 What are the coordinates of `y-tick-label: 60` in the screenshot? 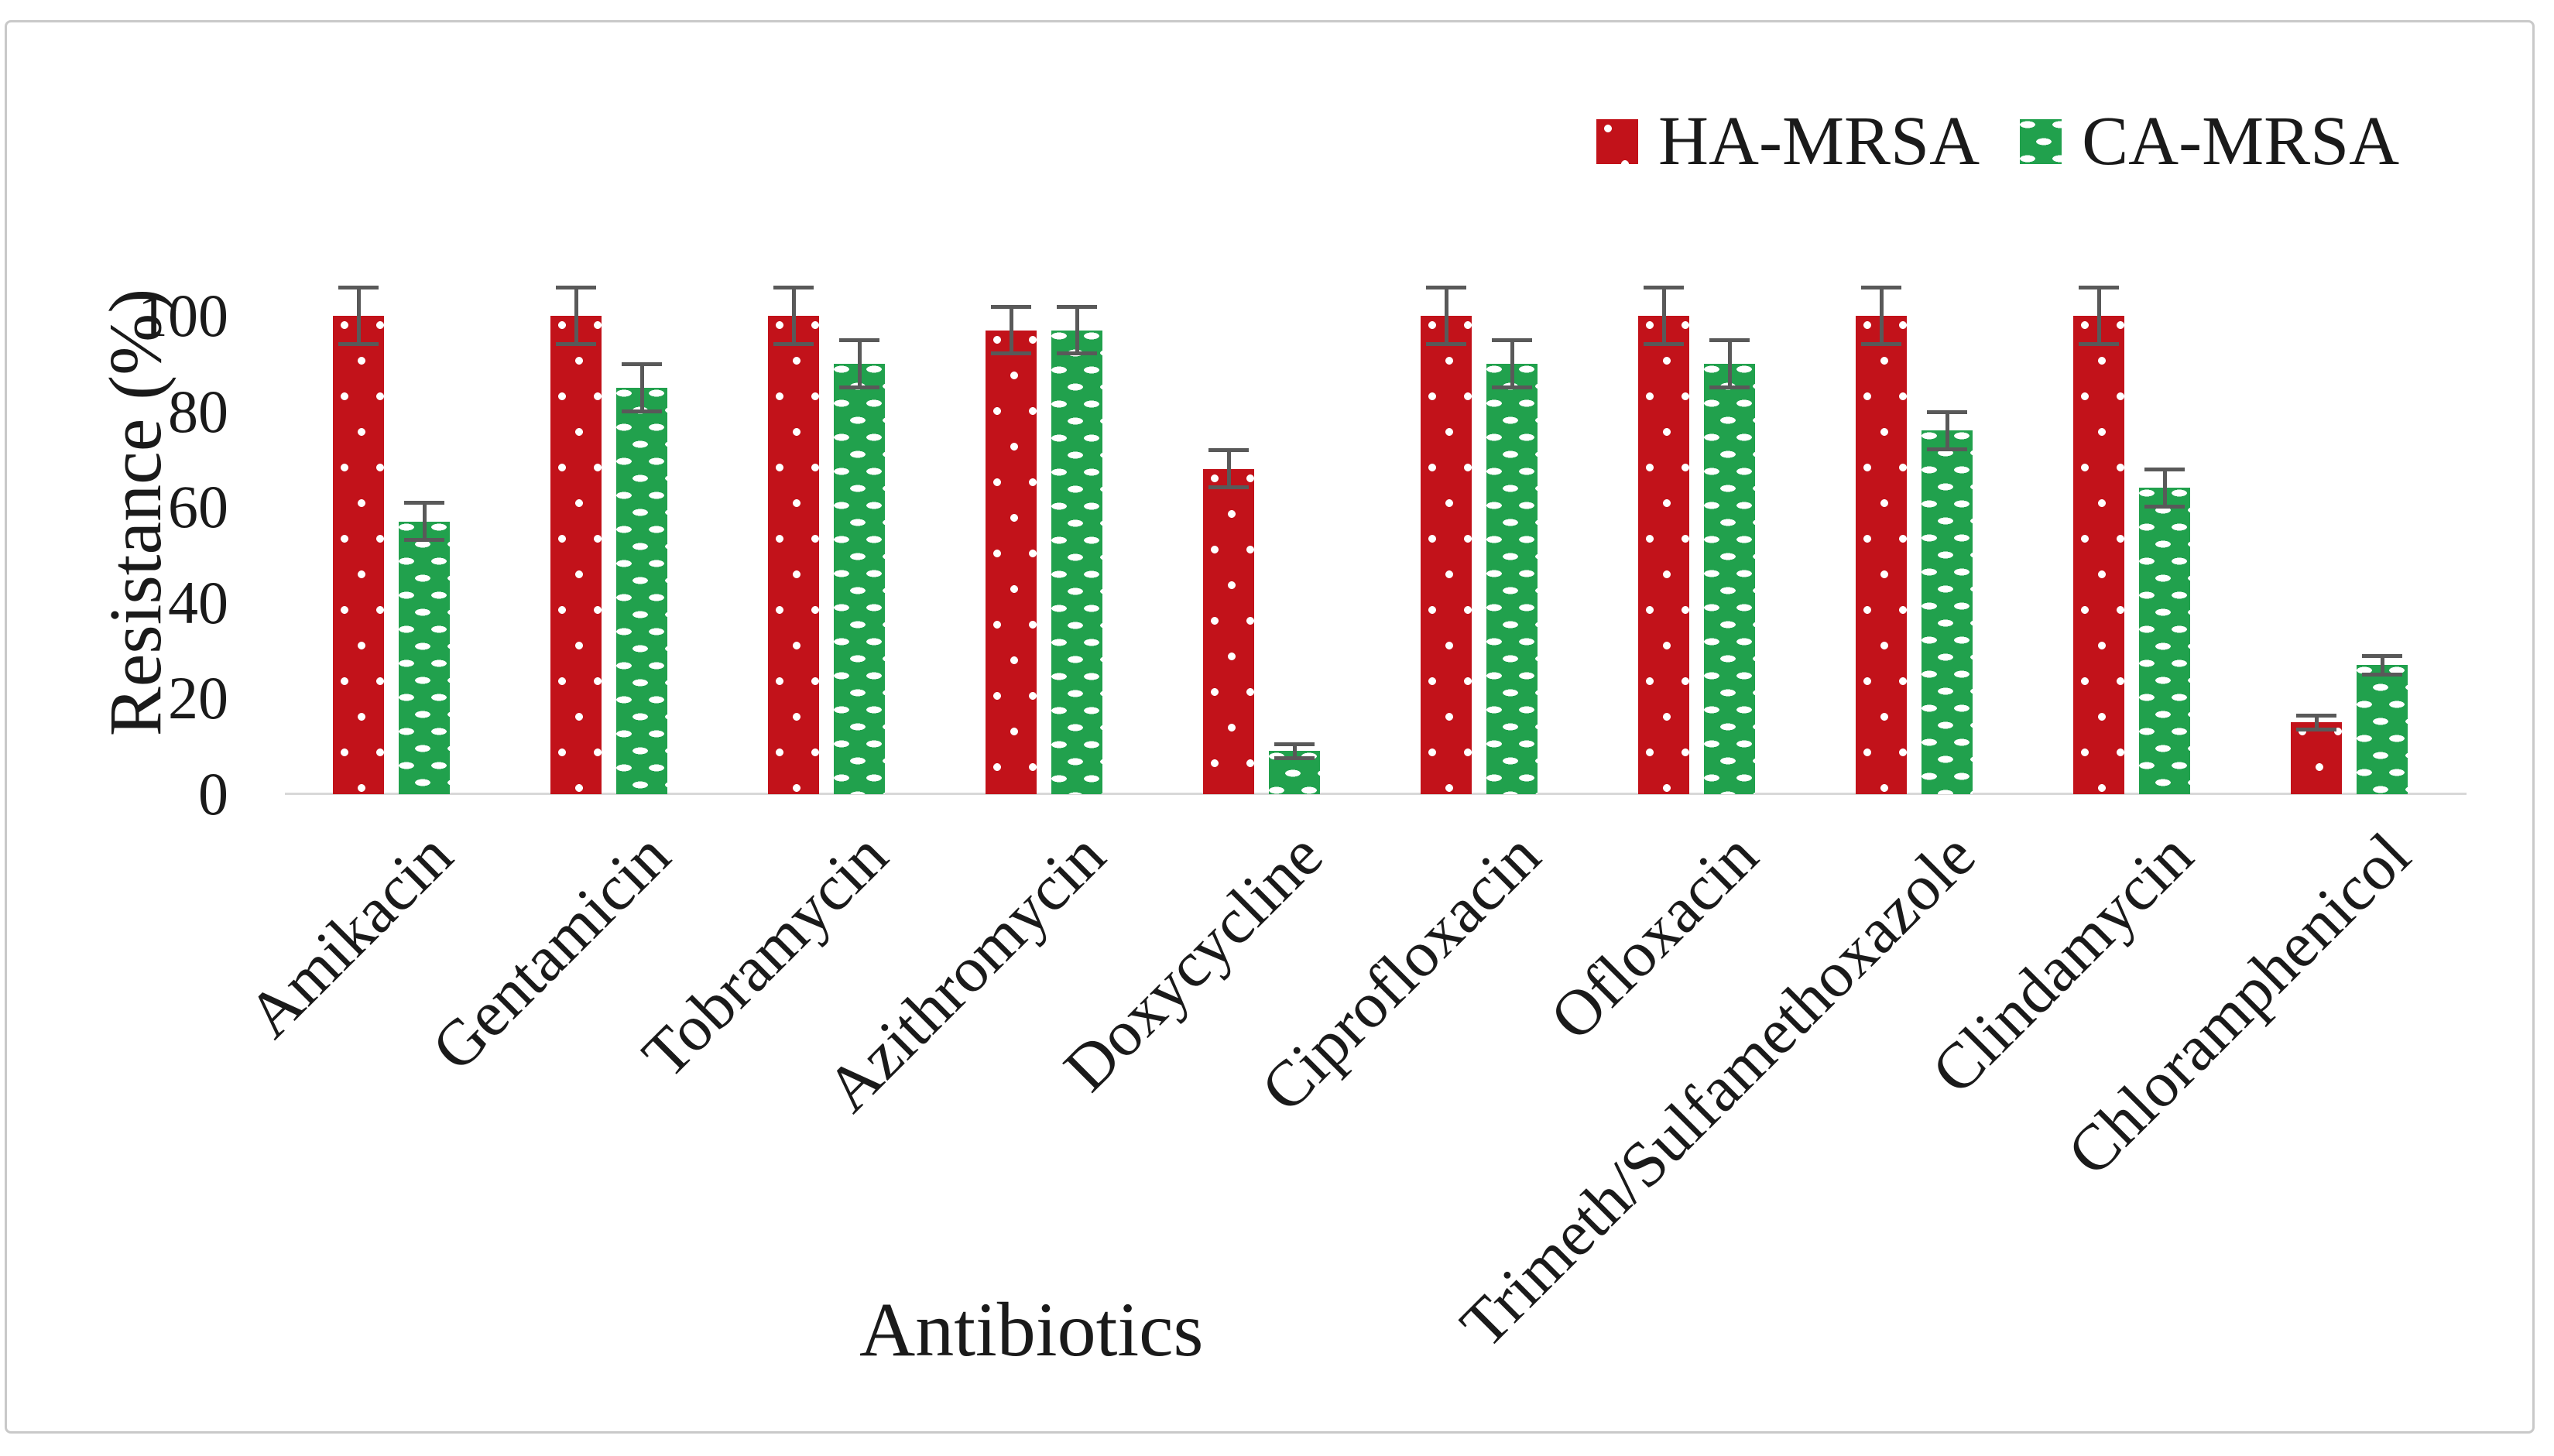 It's located at (198, 507).